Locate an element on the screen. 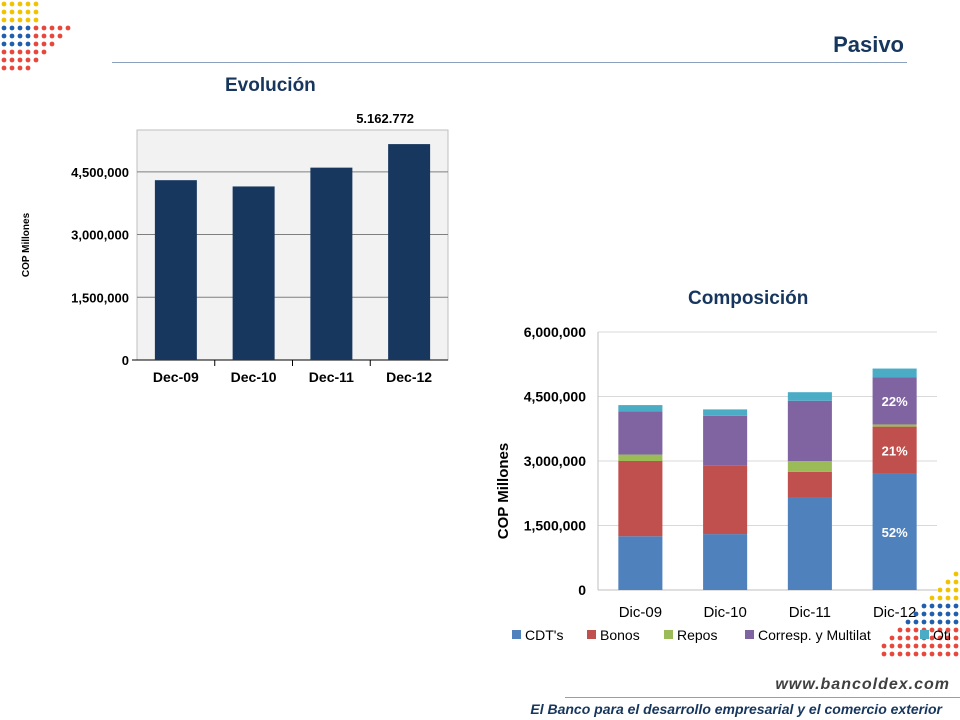 This screenshot has width=960, height=720. y-tick-label: 0 is located at coordinates (125, 360).